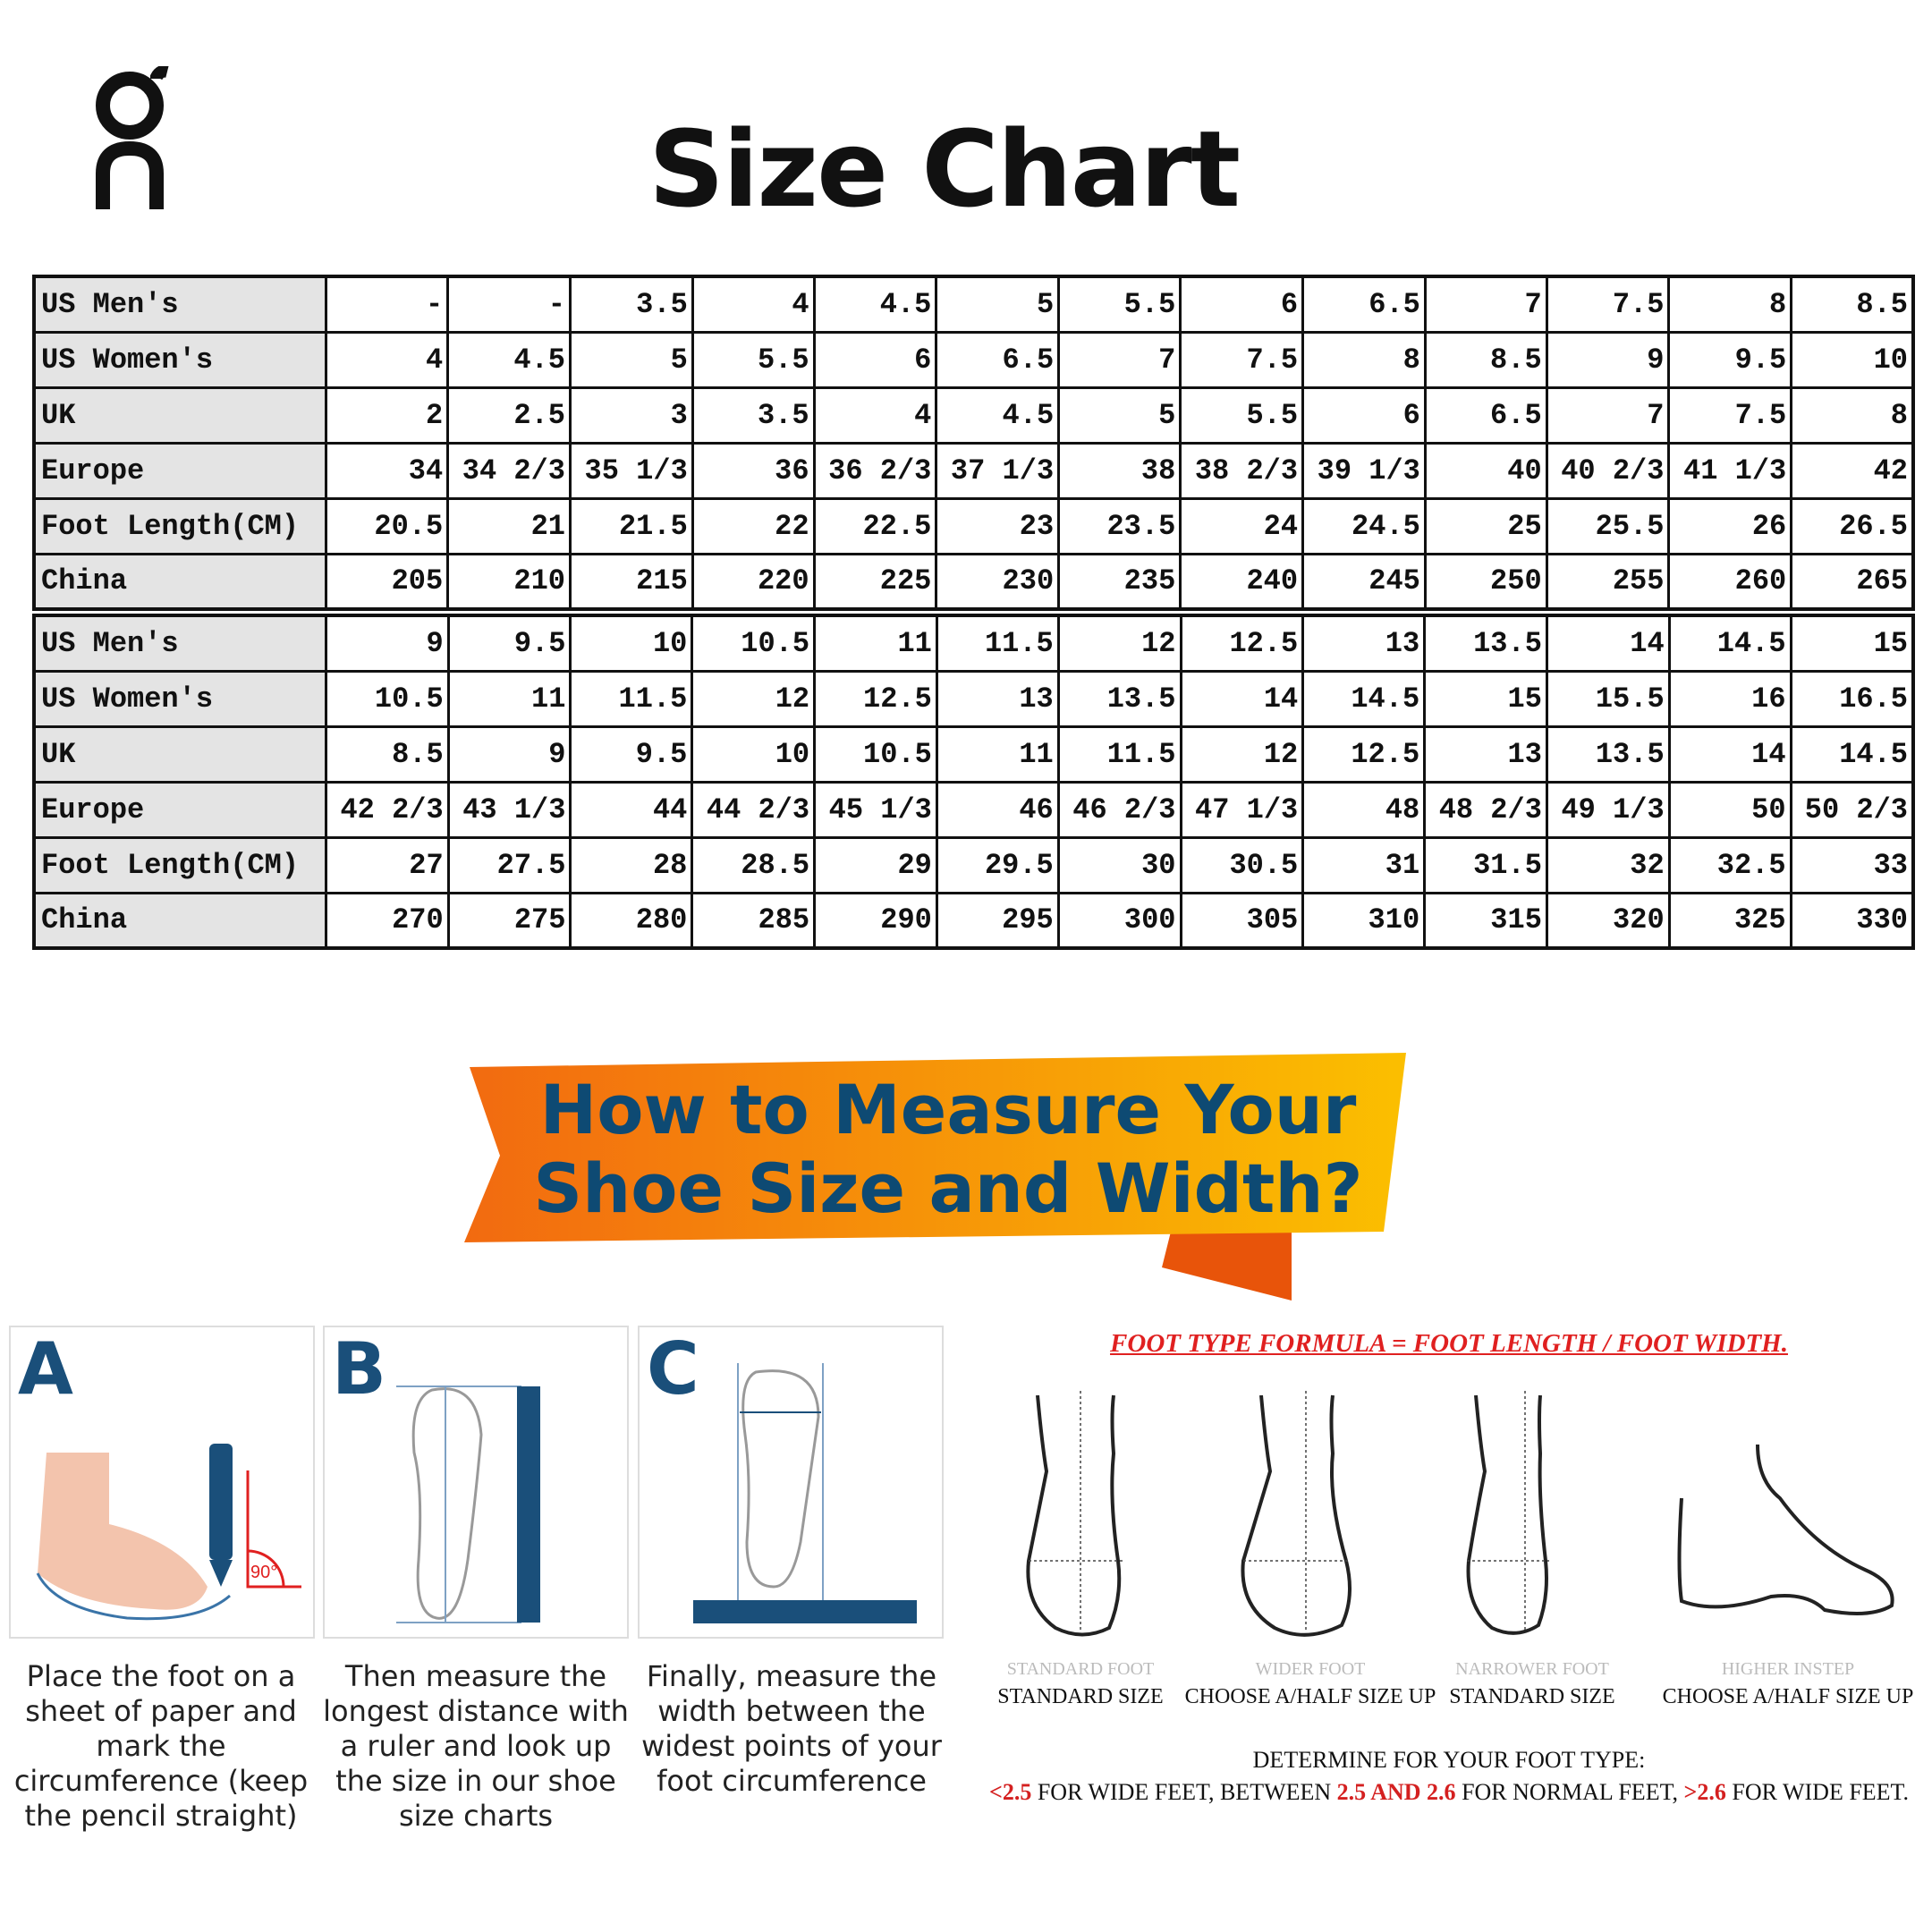 The image size is (1932, 1932). What do you see at coordinates (875, 920) in the screenshot?
I see `size-cell: 290` at bounding box center [875, 920].